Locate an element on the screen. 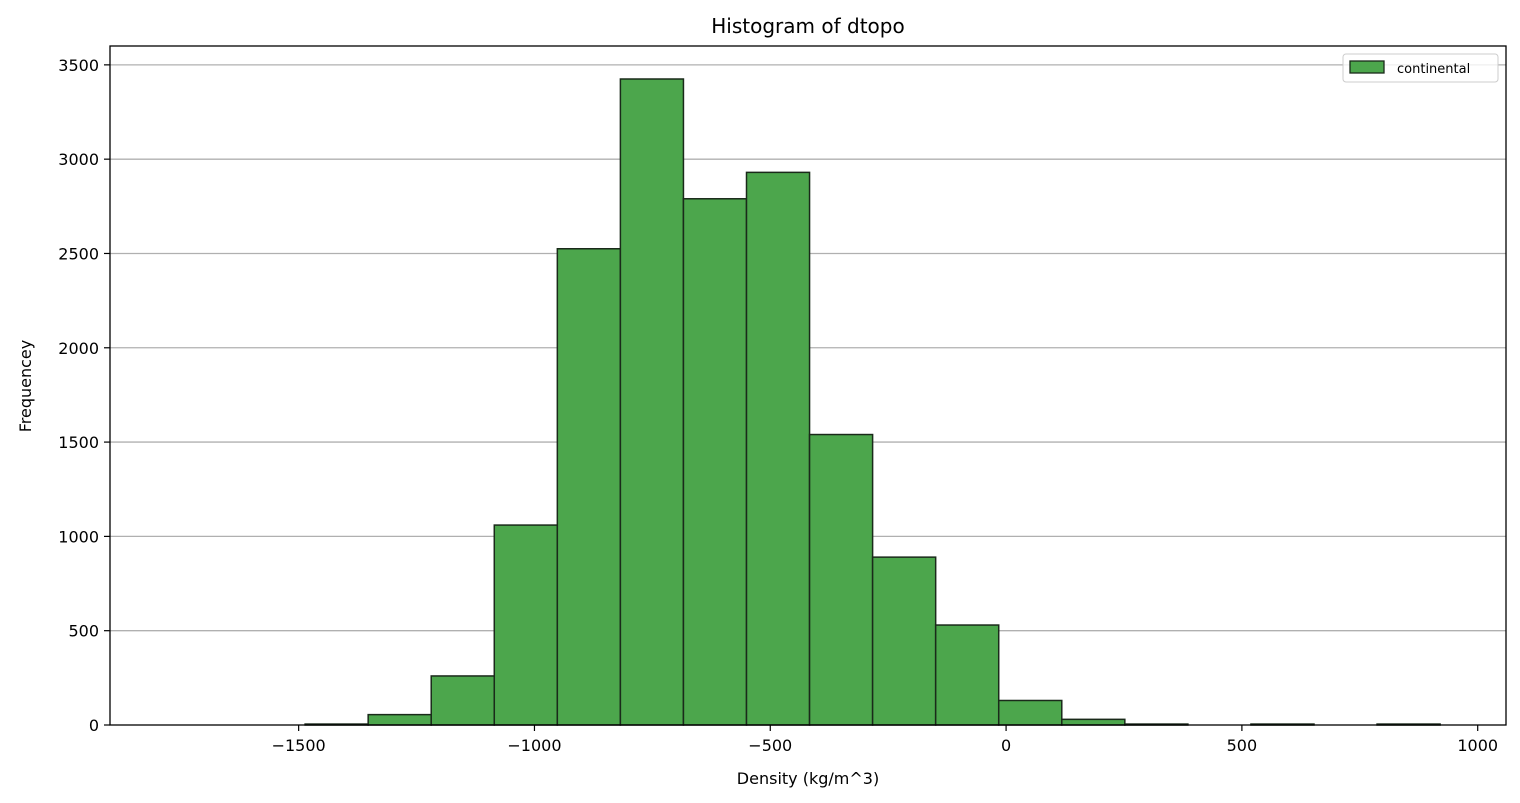 The width and height of the screenshot is (1520, 803). y-tick-label: 1000 is located at coordinates (78, 536).